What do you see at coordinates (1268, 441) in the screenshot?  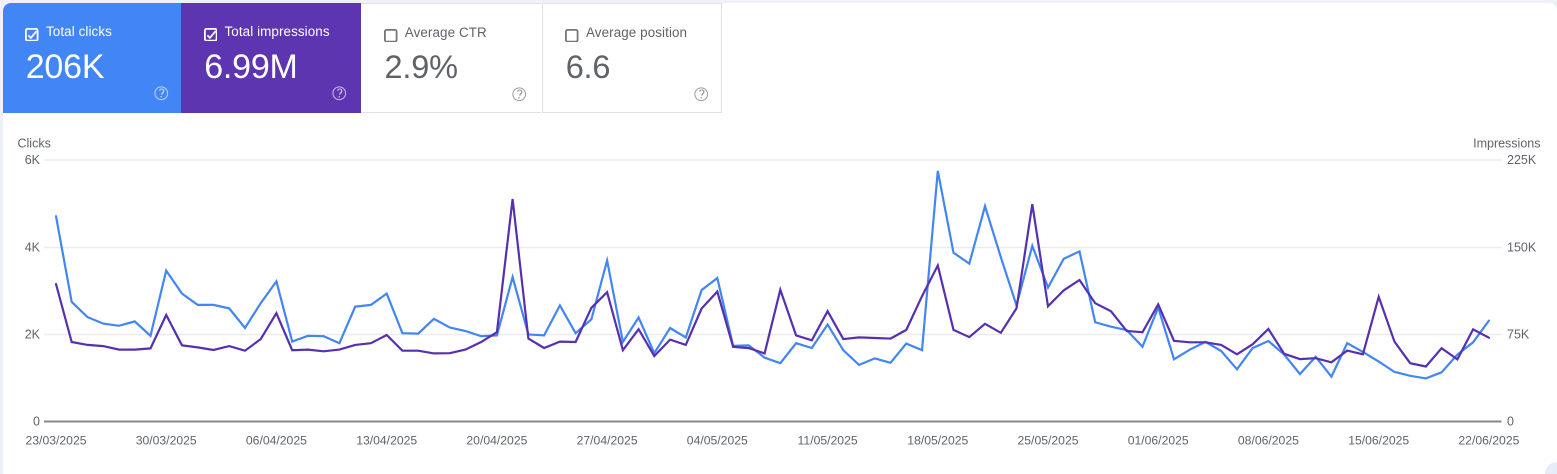 I see `svg-text: 08/06/2025` at bounding box center [1268, 441].